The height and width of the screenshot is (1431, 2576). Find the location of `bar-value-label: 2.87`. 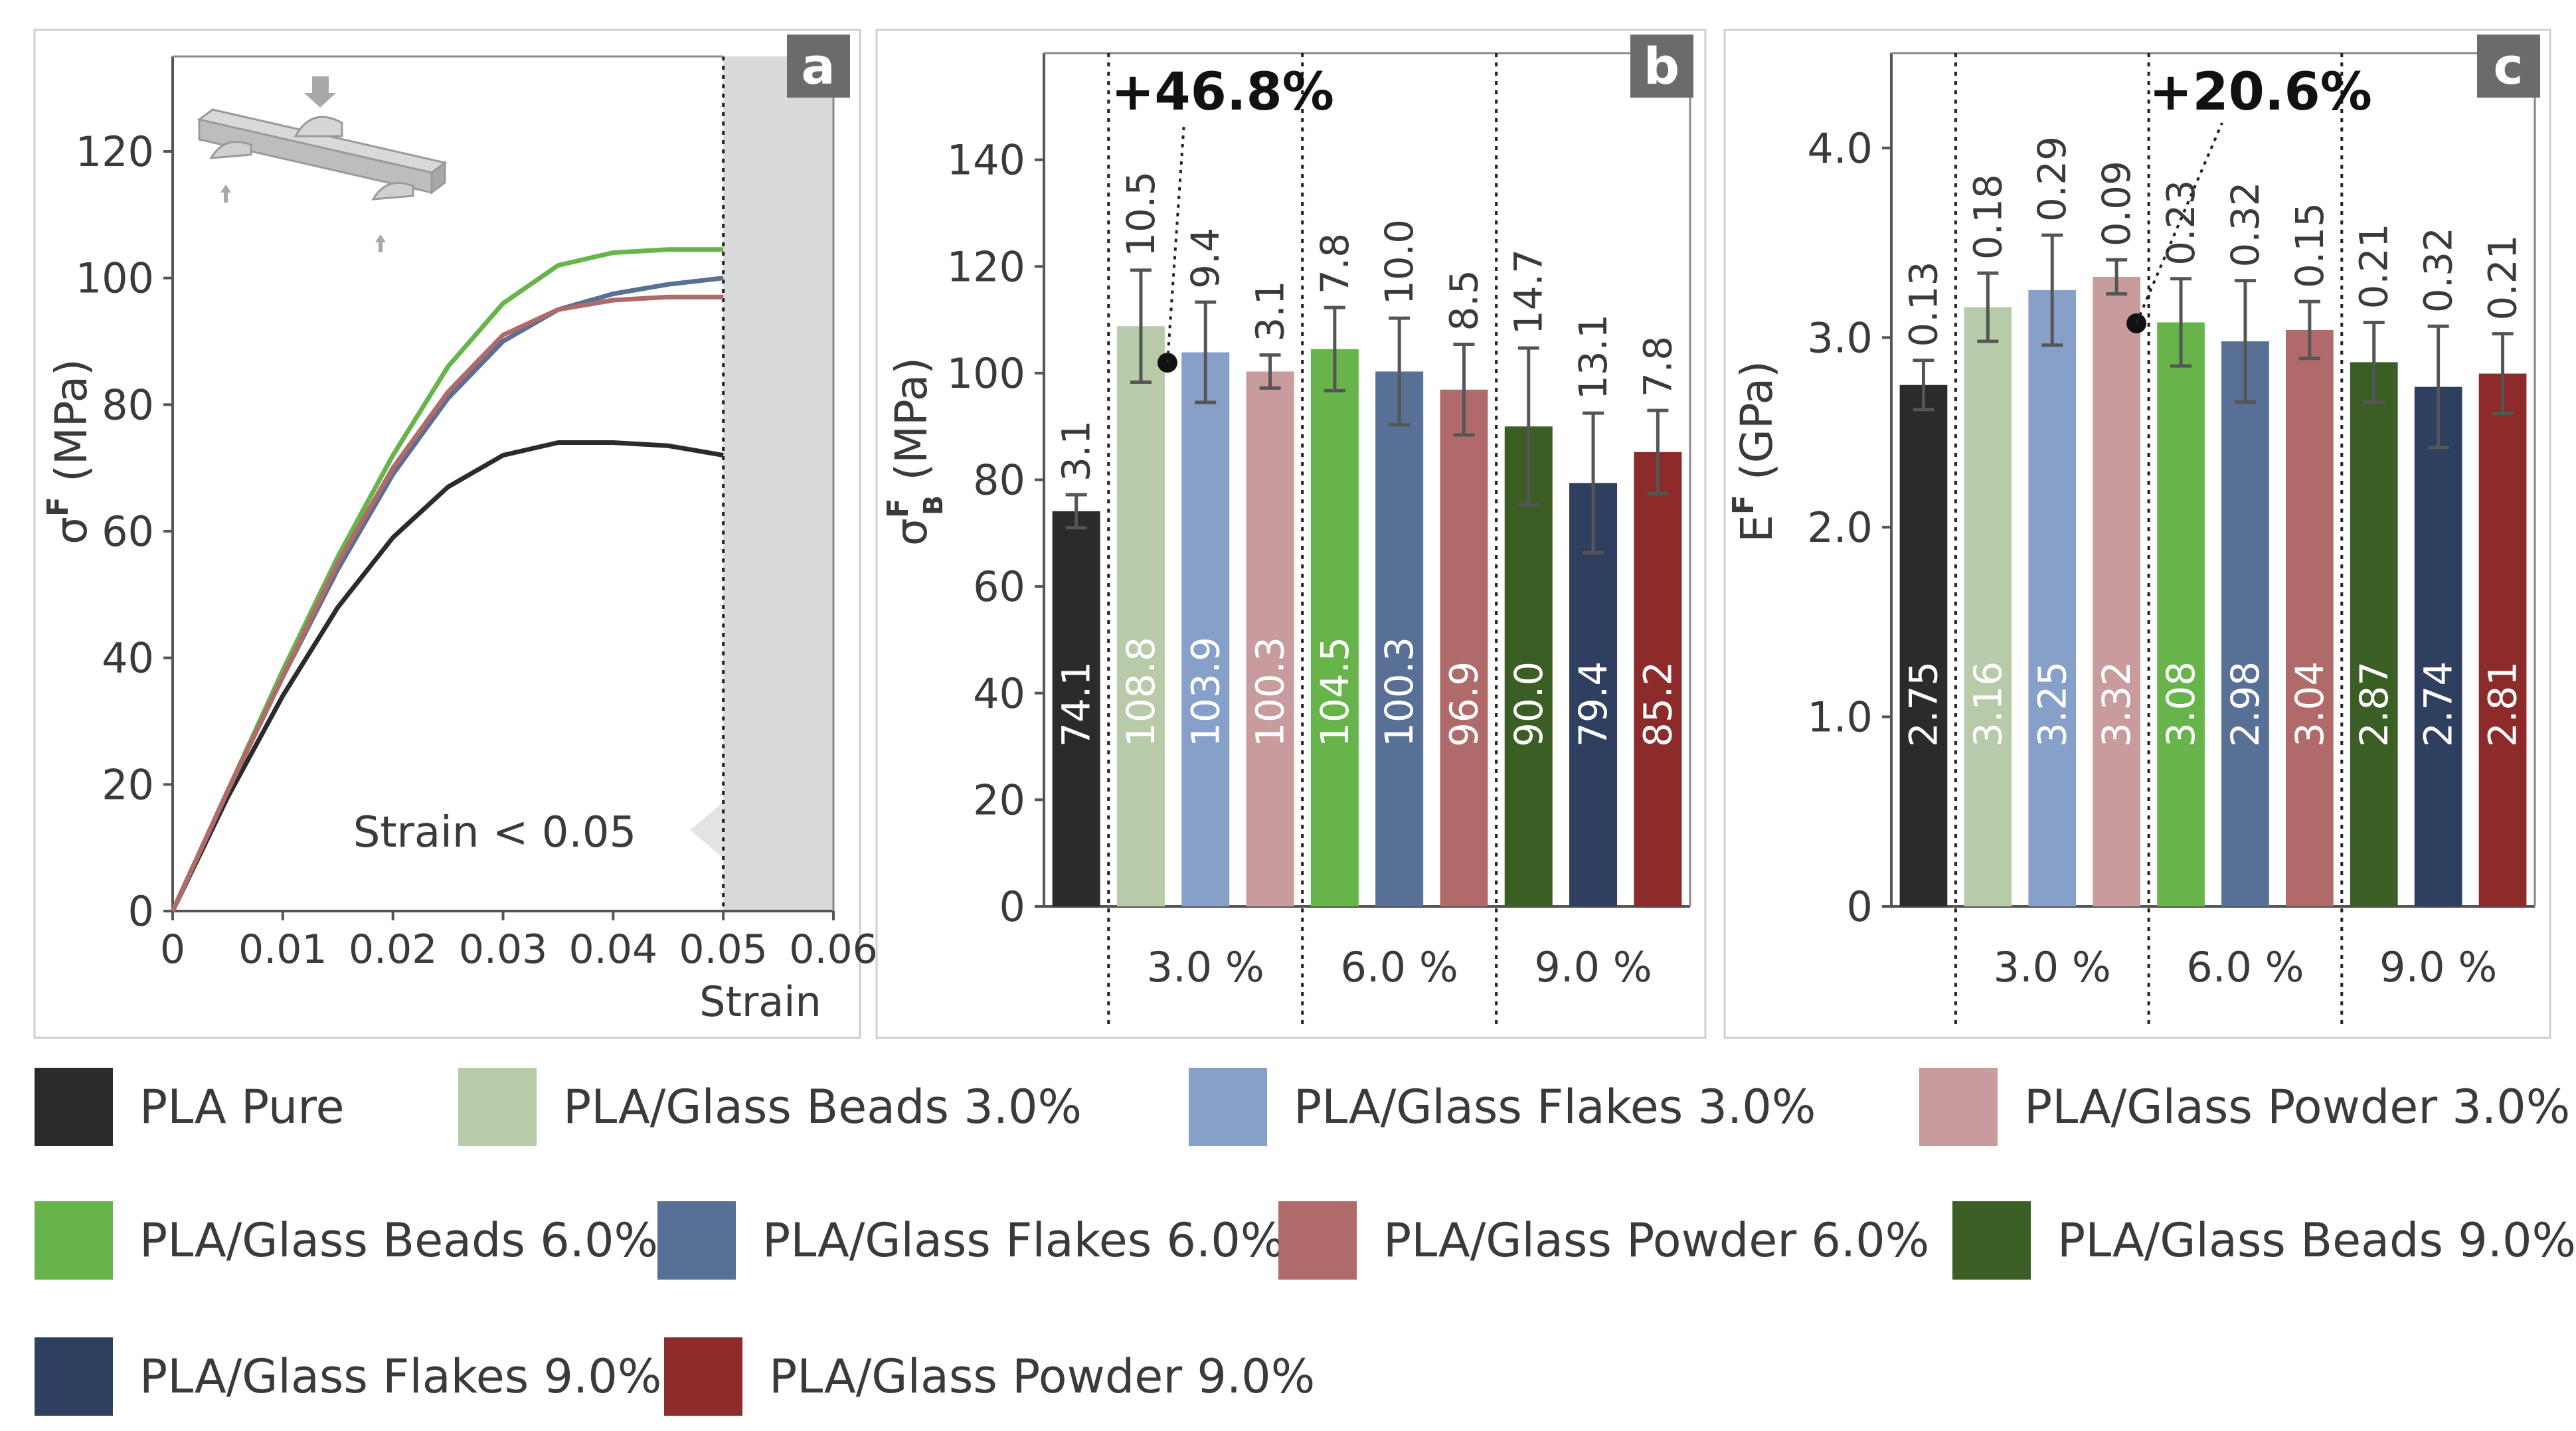

bar-value-label: 2.87 is located at coordinates (2374, 704).